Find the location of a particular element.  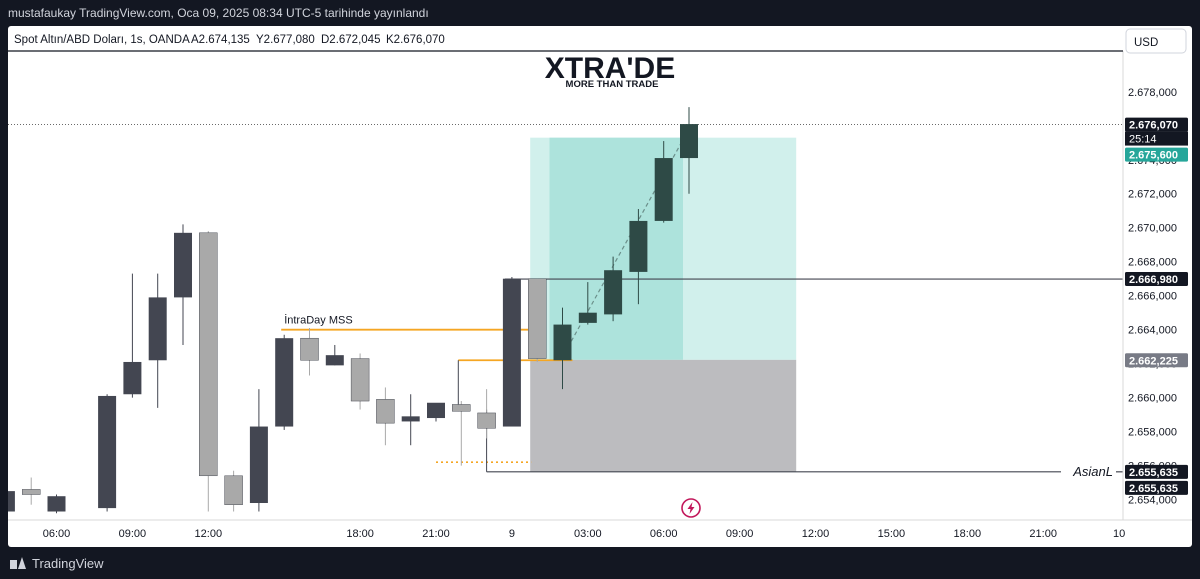

target-price-tag-bg is located at coordinates (1156, 154).